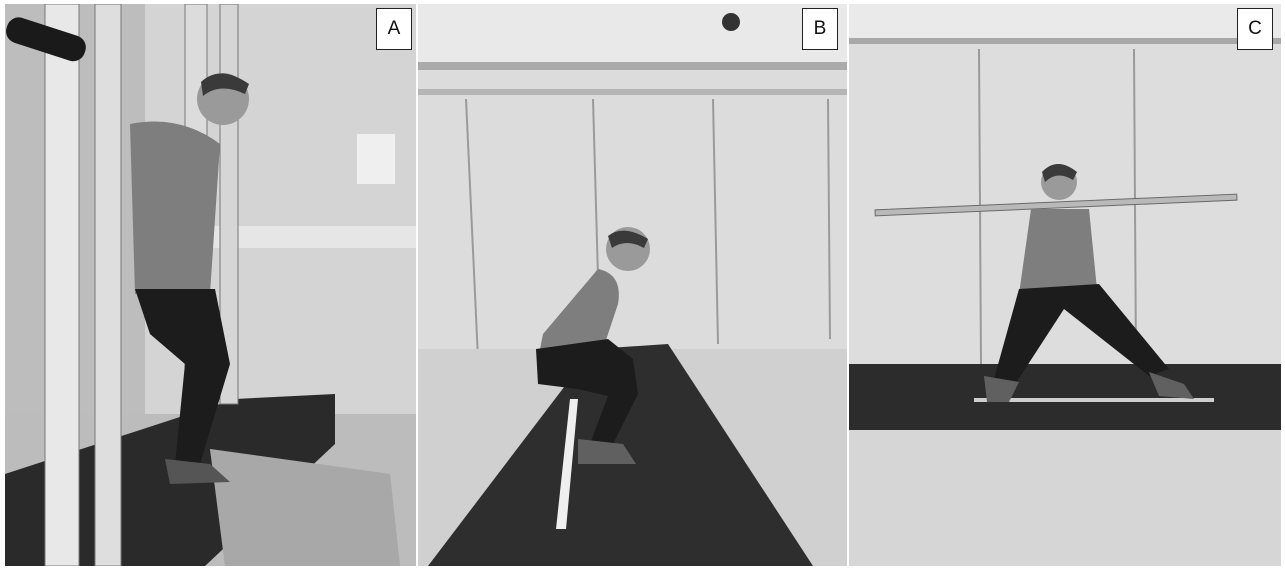 This screenshot has height=569, width=1285. I want to click on rack-post-mid, so click(108, 285).